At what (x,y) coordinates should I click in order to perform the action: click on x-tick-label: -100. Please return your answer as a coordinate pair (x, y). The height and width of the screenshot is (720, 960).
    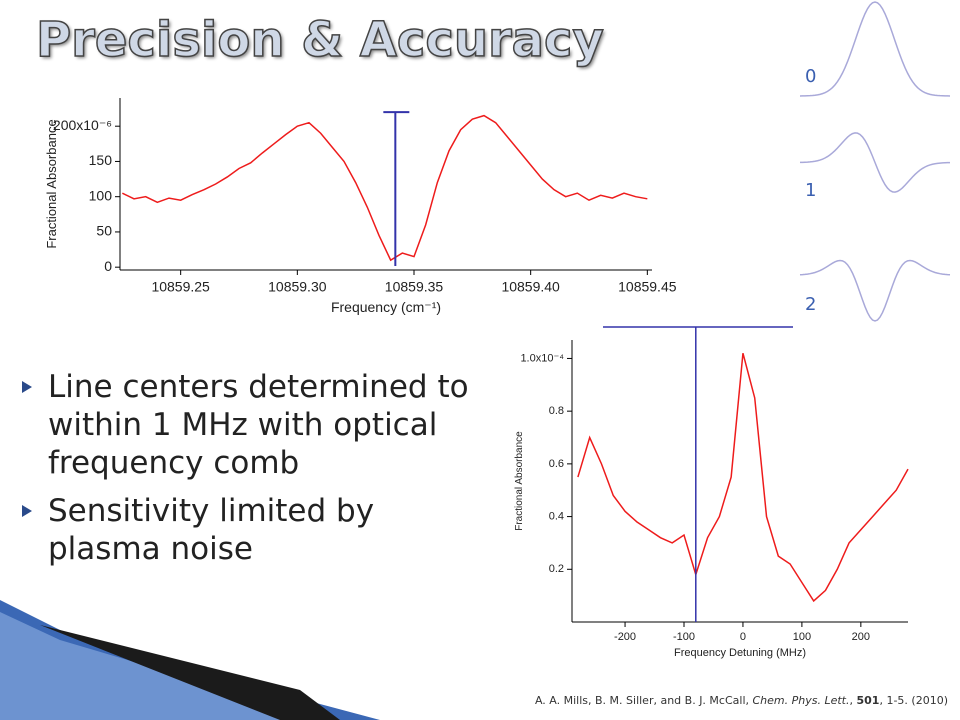
    Looking at the image, I should click on (684, 637).